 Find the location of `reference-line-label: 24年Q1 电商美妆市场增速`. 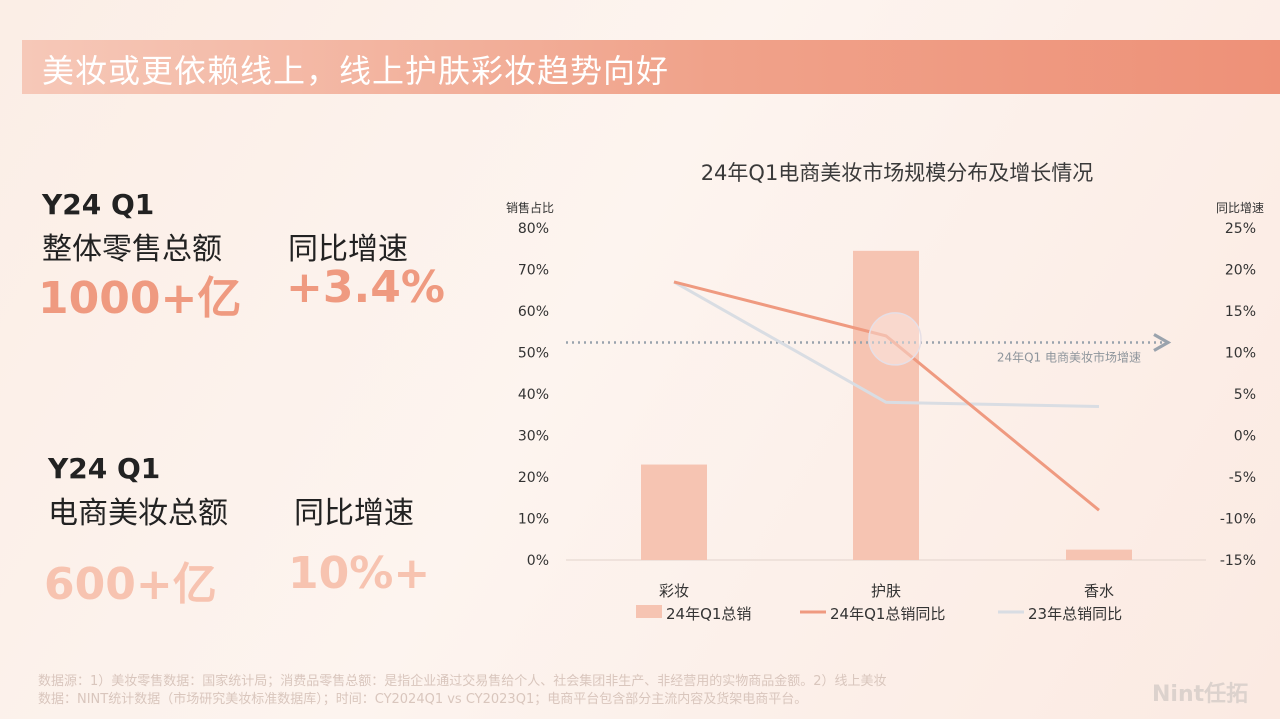

reference-line-label: 24年Q1 电商美妆市场增速 is located at coordinates (1069, 357).